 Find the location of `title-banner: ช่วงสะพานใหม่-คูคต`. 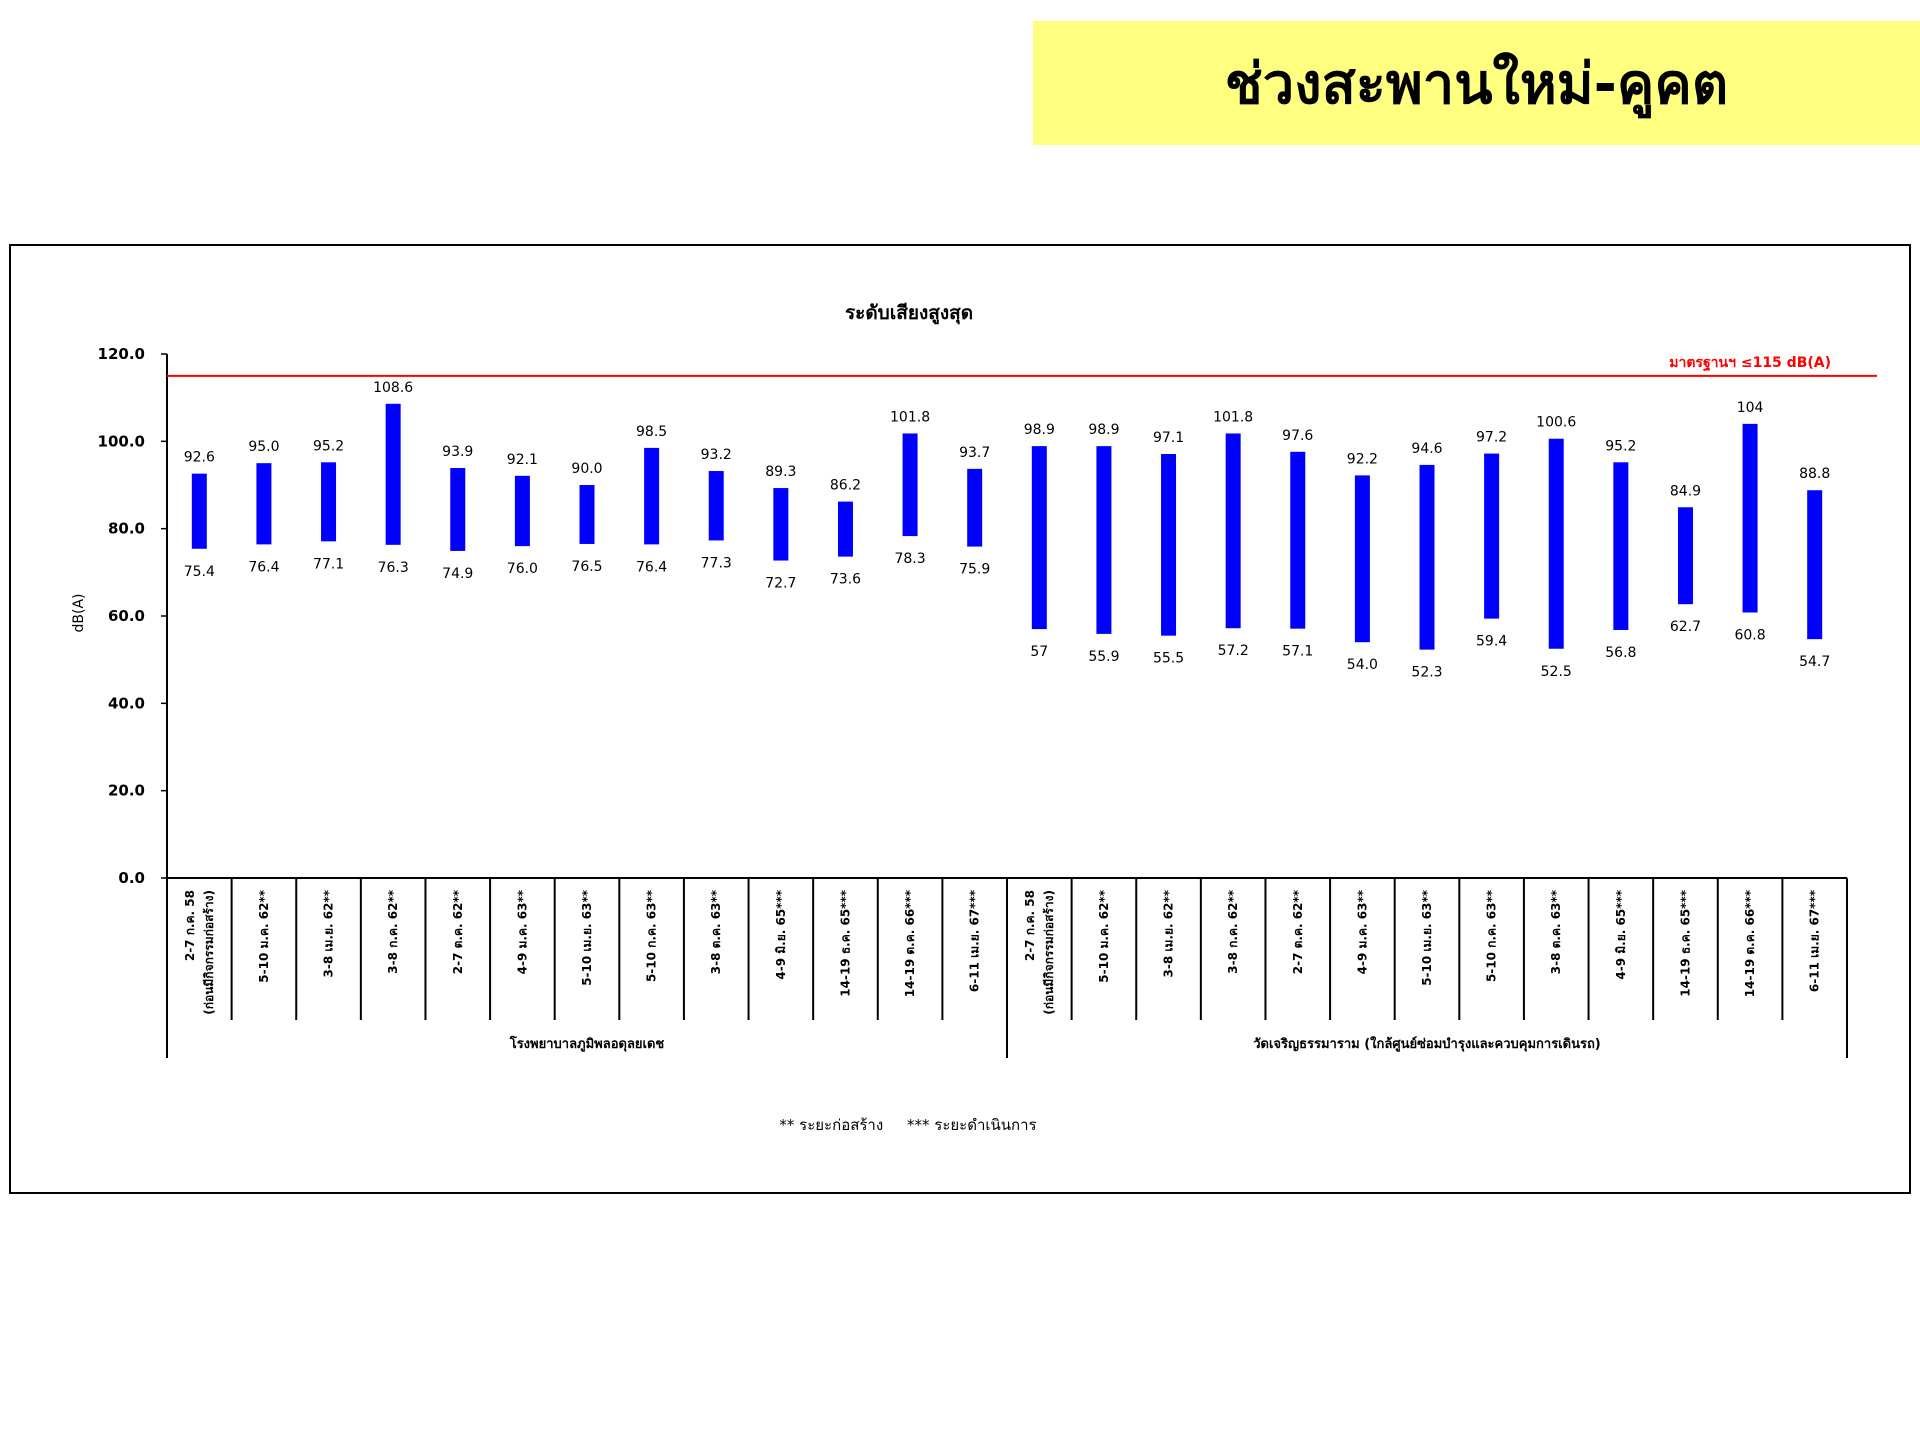

title-banner: ช่วงสะพานใหม่-คูคต is located at coordinates (1476, 83).